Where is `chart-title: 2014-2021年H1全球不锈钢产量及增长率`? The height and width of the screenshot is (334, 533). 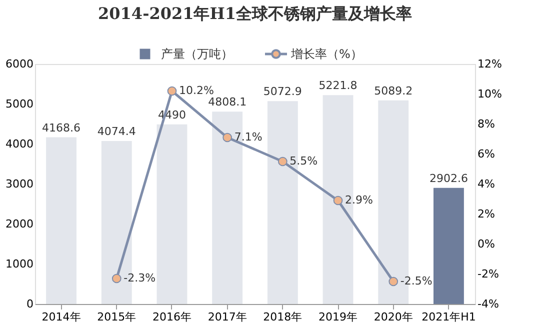 chart-title: 2014-2021年H1全球不锈钢产量及增长率 is located at coordinates (255, 14).